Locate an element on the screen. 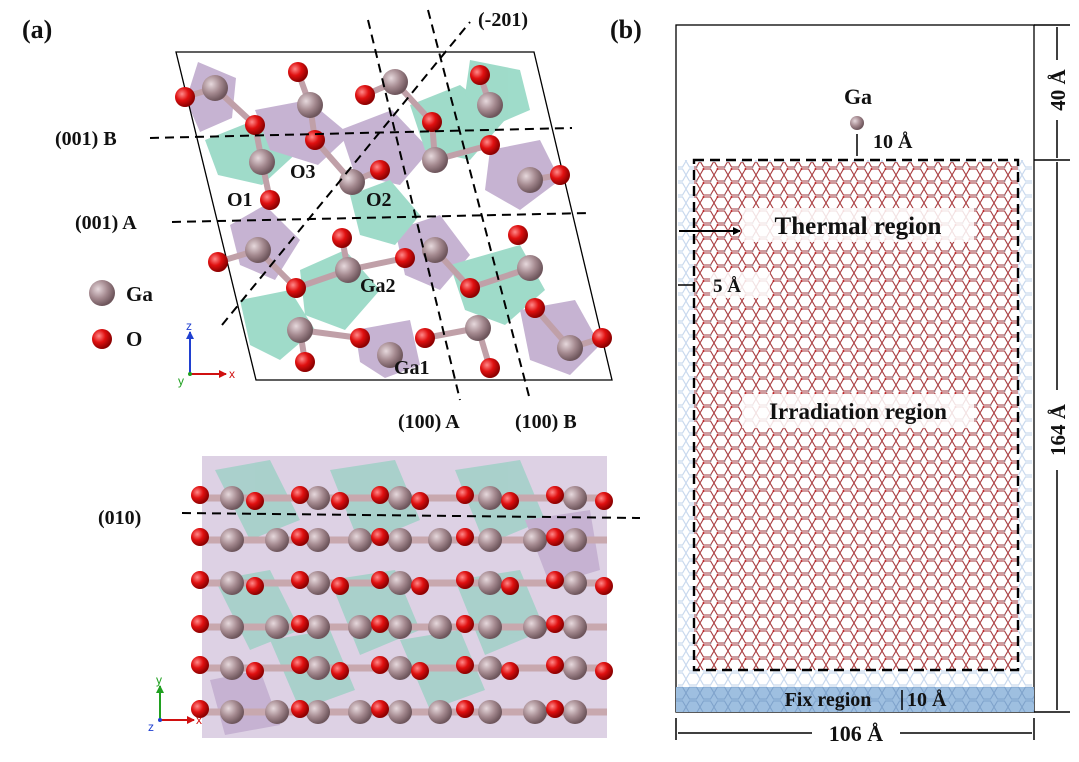 Image resolution: width=1079 pixels, height=762 pixels. panel-b-label: (b) is located at coordinates (626, 29).